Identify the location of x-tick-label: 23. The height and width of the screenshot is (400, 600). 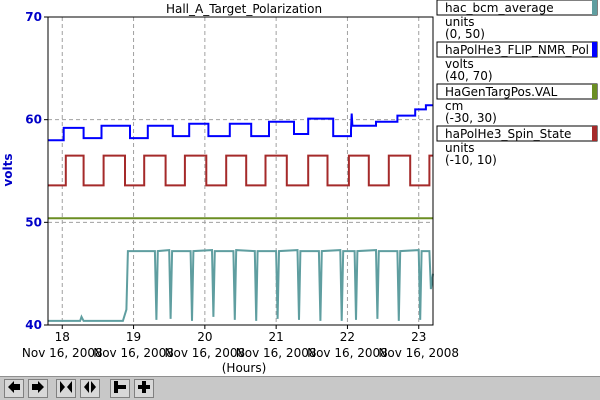
(418, 337).